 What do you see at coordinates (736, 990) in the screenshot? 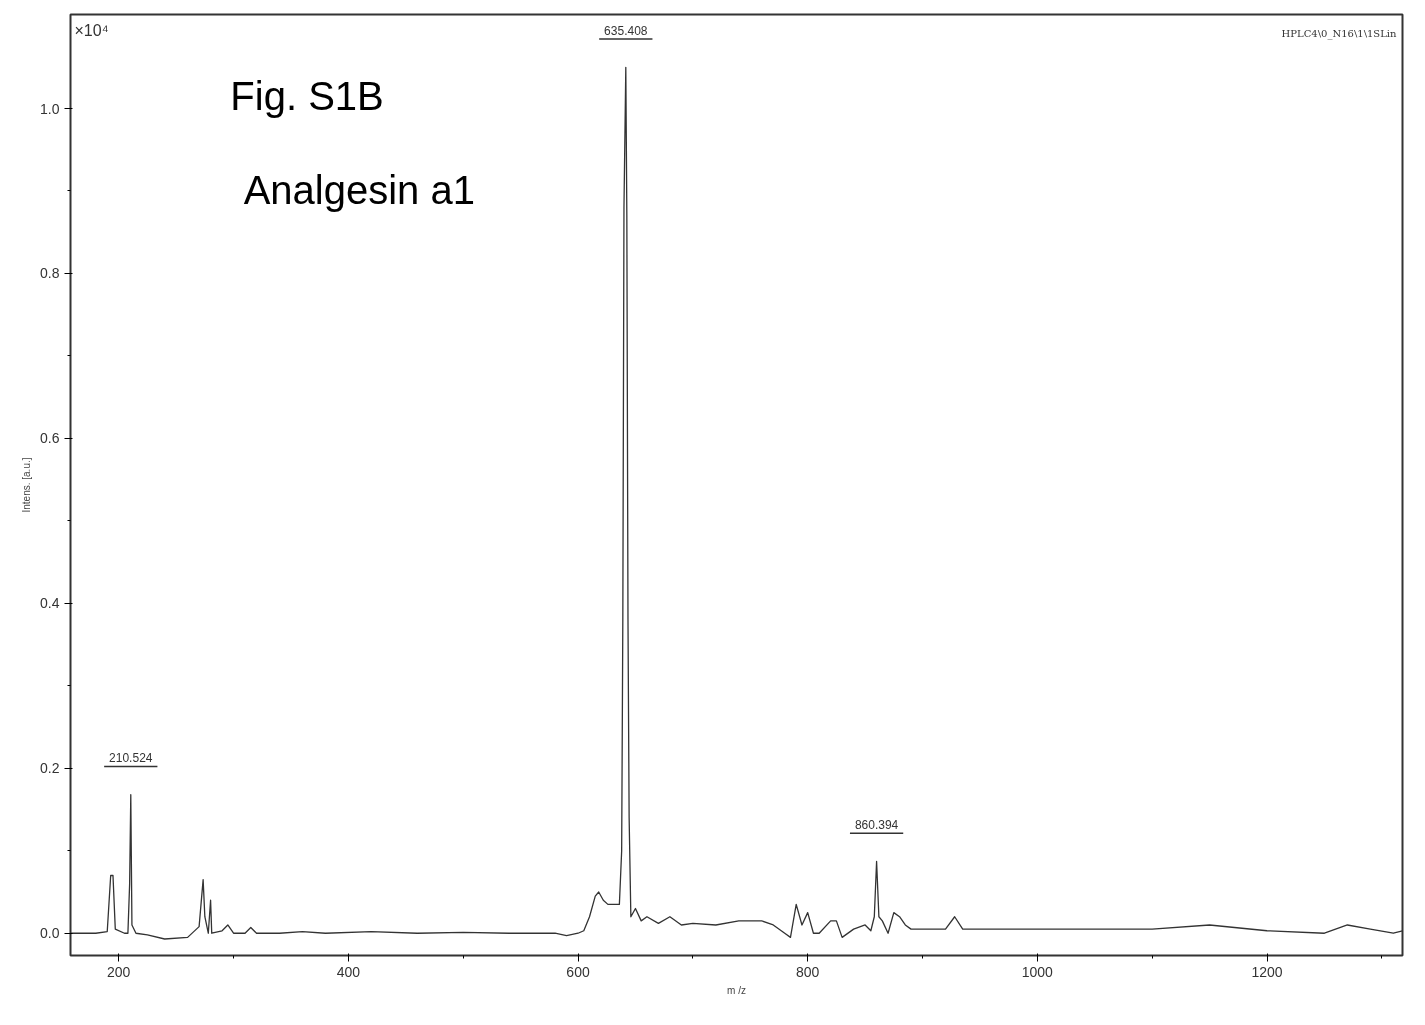
I see `x-axis-title: m /z` at bounding box center [736, 990].